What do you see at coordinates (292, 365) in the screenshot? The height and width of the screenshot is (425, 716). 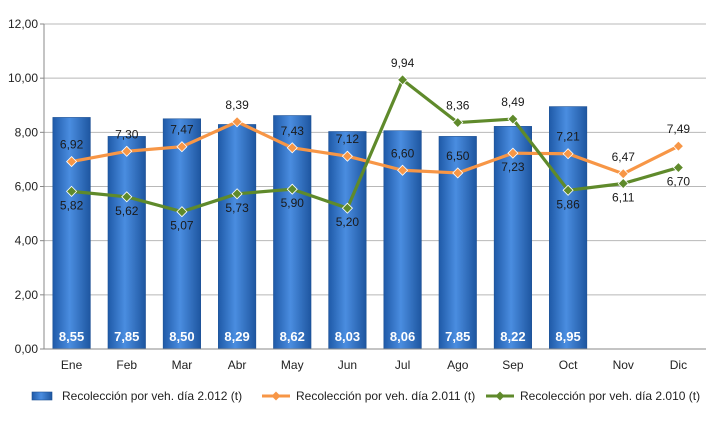 I see `x-tick-label: May` at bounding box center [292, 365].